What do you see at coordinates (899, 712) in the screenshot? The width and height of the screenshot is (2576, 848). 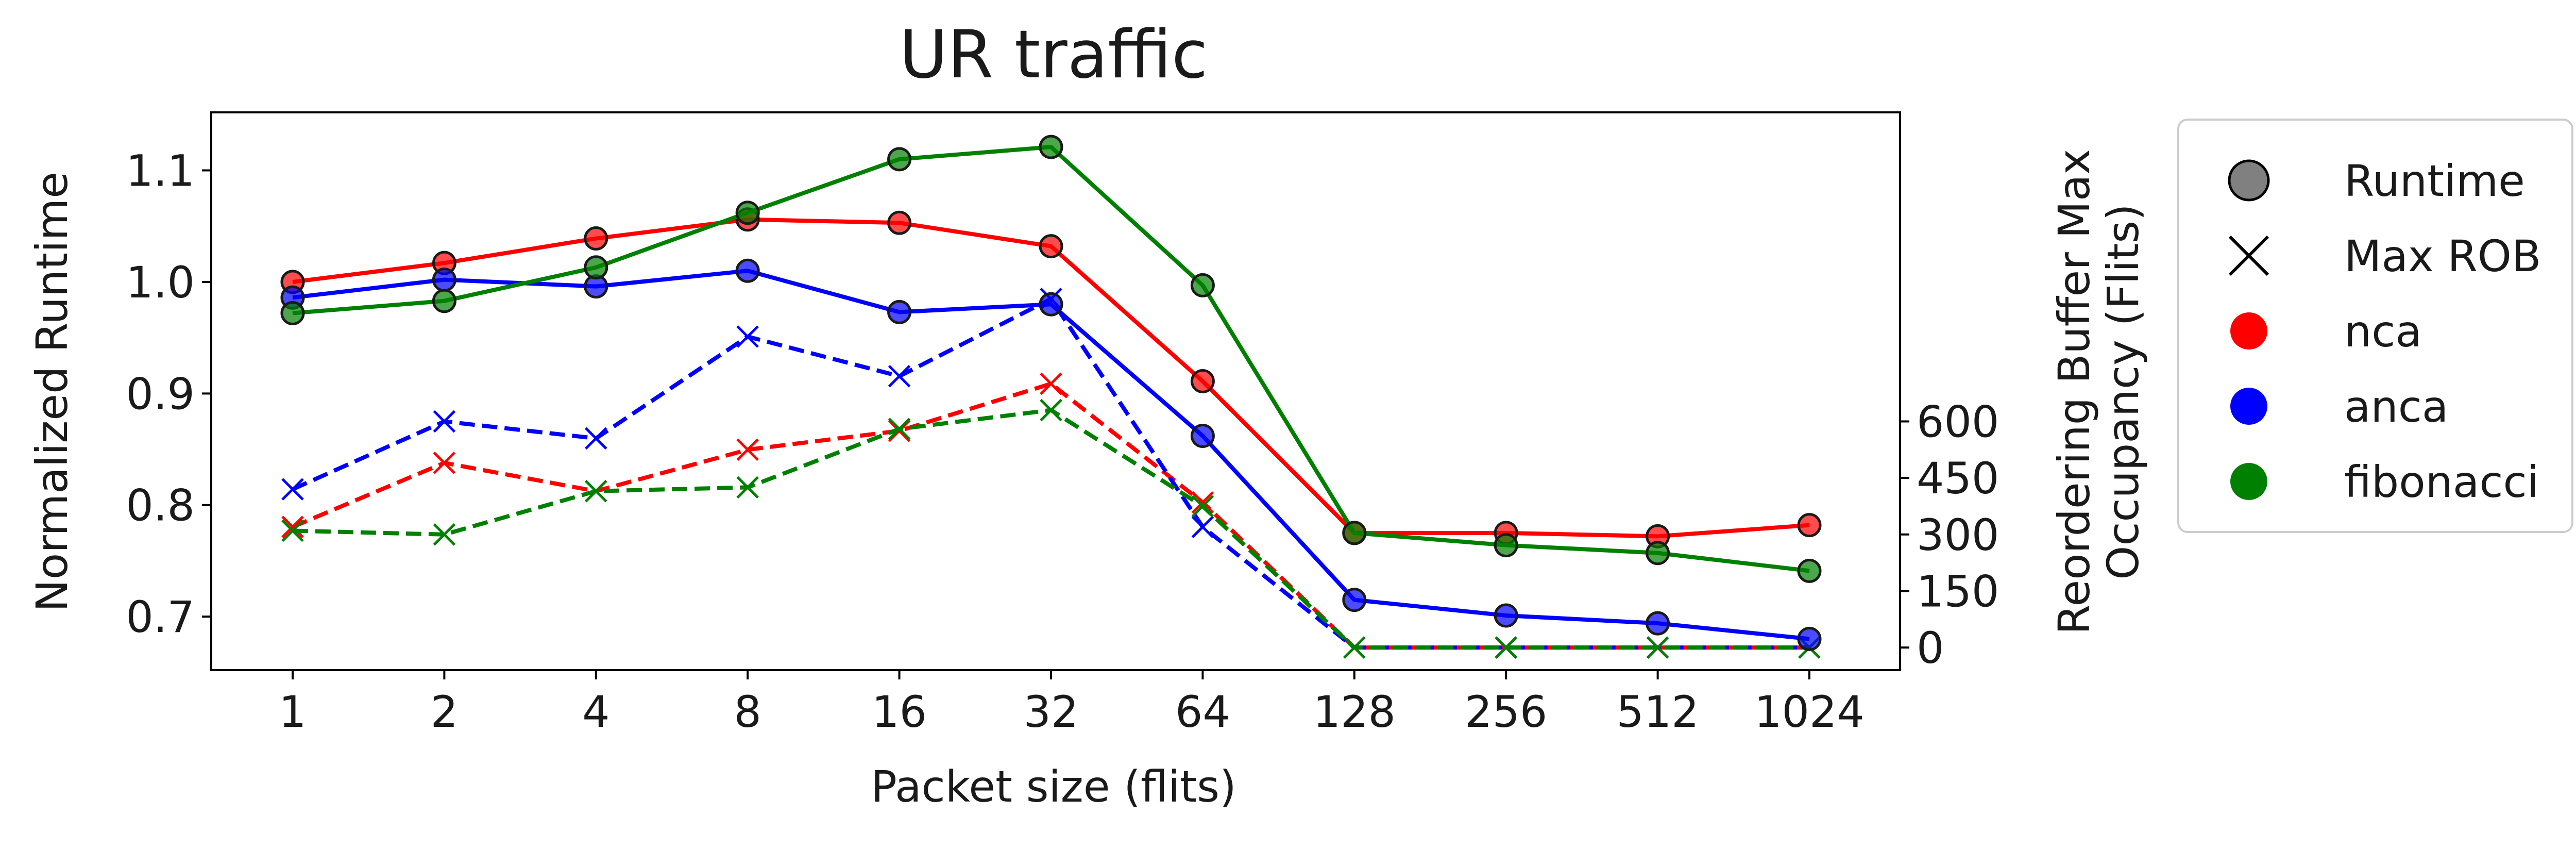 I see `x-tick-label: 16` at bounding box center [899, 712].